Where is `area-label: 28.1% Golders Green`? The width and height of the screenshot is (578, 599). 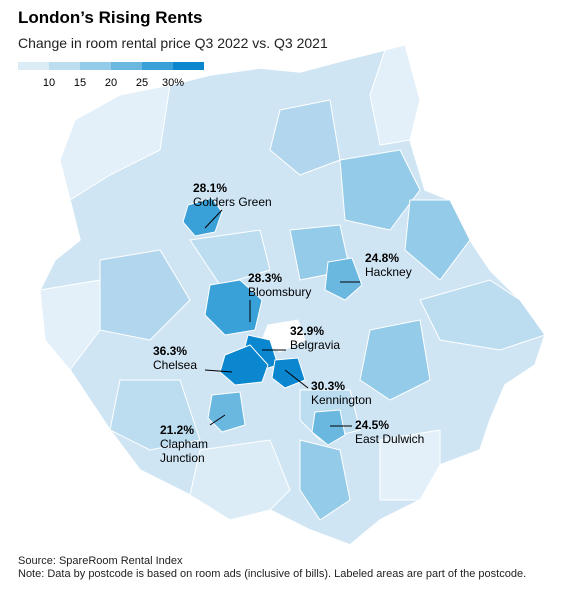
area-label: 28.1% Golders Green is located at coordinates (232, 195).